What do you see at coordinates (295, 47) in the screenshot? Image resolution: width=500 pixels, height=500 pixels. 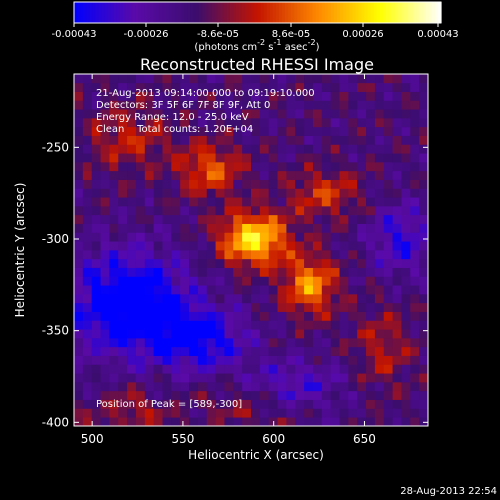 I see `colorbar-unit-text-3: asec` at bounding box center [295, 47].